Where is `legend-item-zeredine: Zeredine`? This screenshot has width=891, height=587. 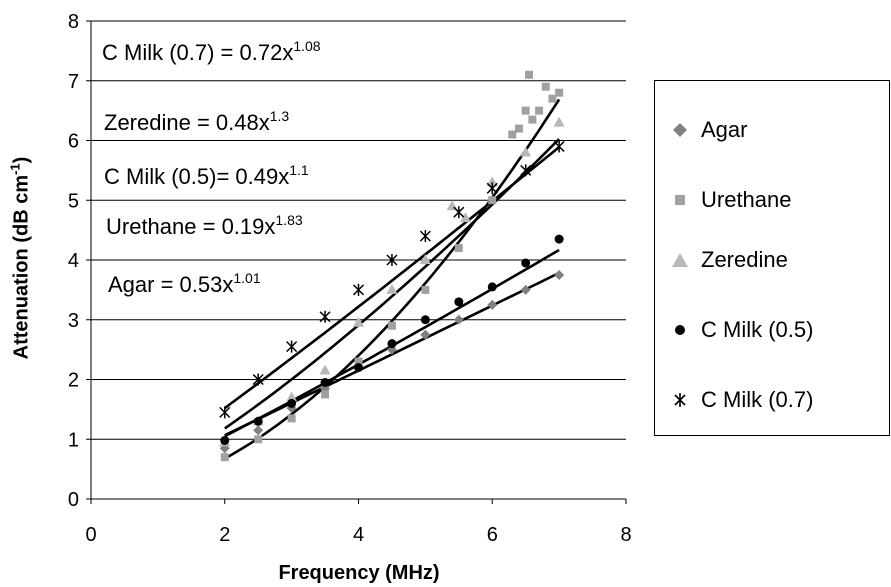 legend-item-zeredine: Zeredine is located at coordinates (728, 260).